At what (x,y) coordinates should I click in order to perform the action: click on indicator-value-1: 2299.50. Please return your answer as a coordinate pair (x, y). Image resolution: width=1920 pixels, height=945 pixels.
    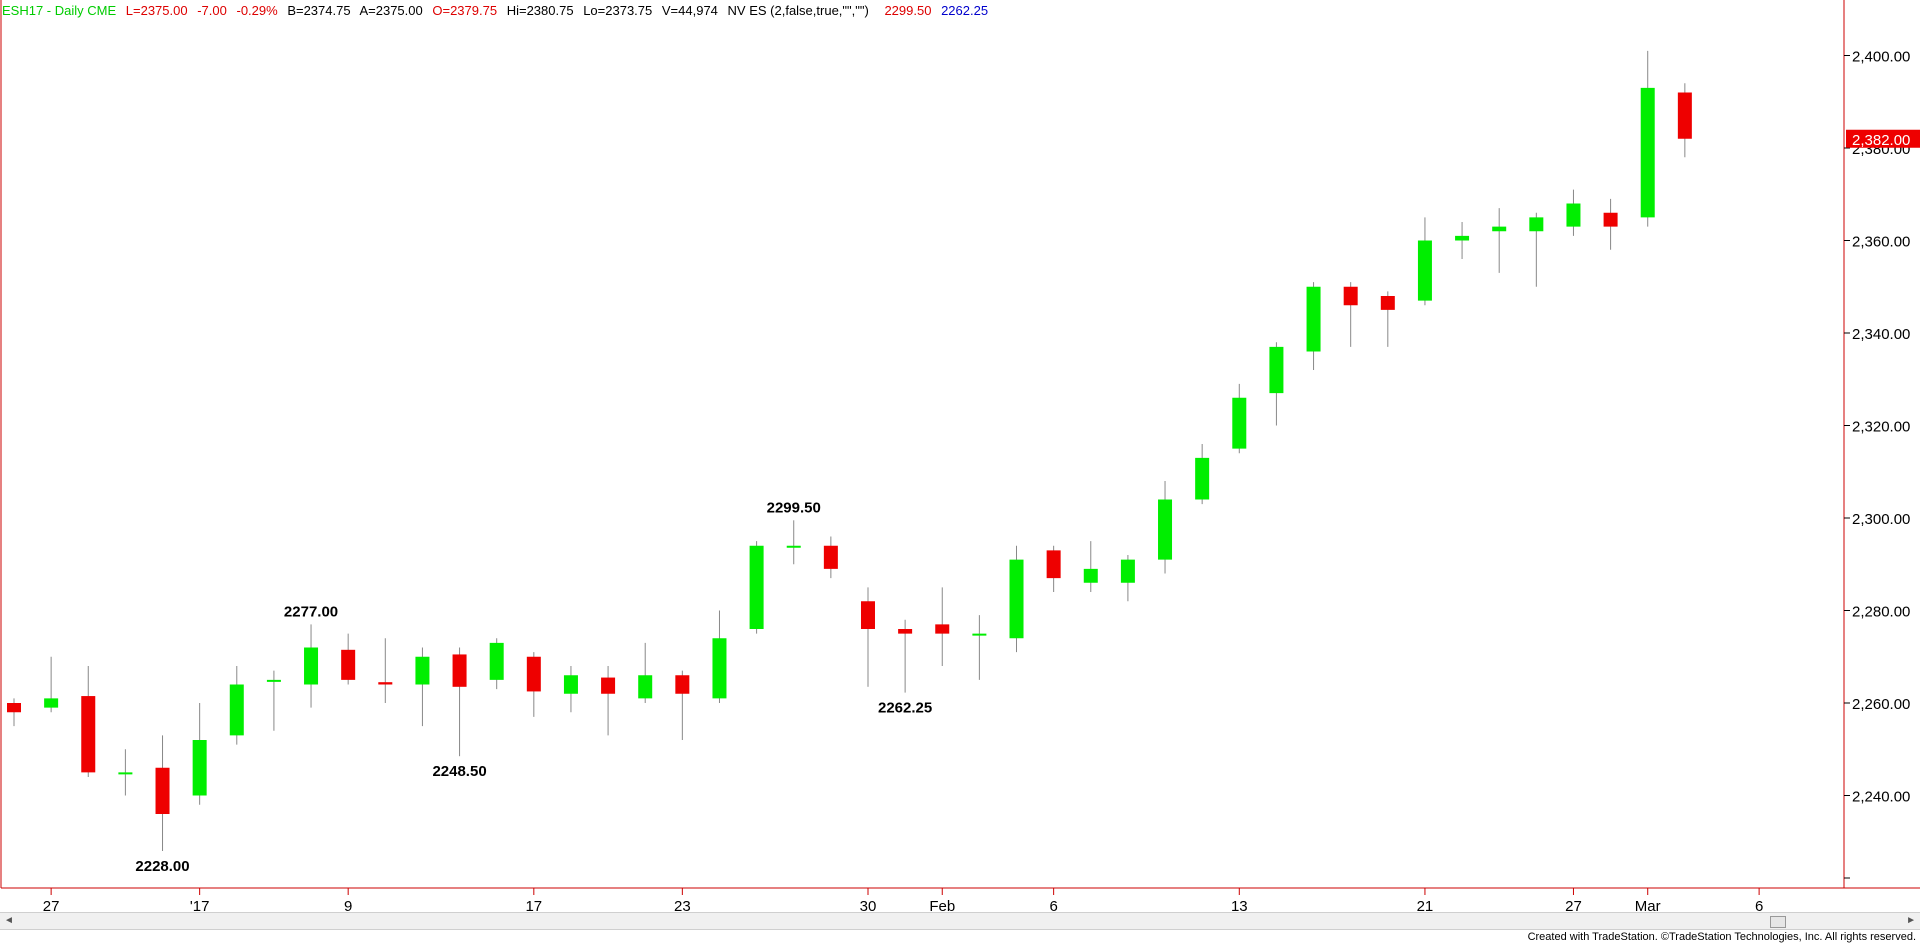
    Looking at the image, I should click on (908, 10).